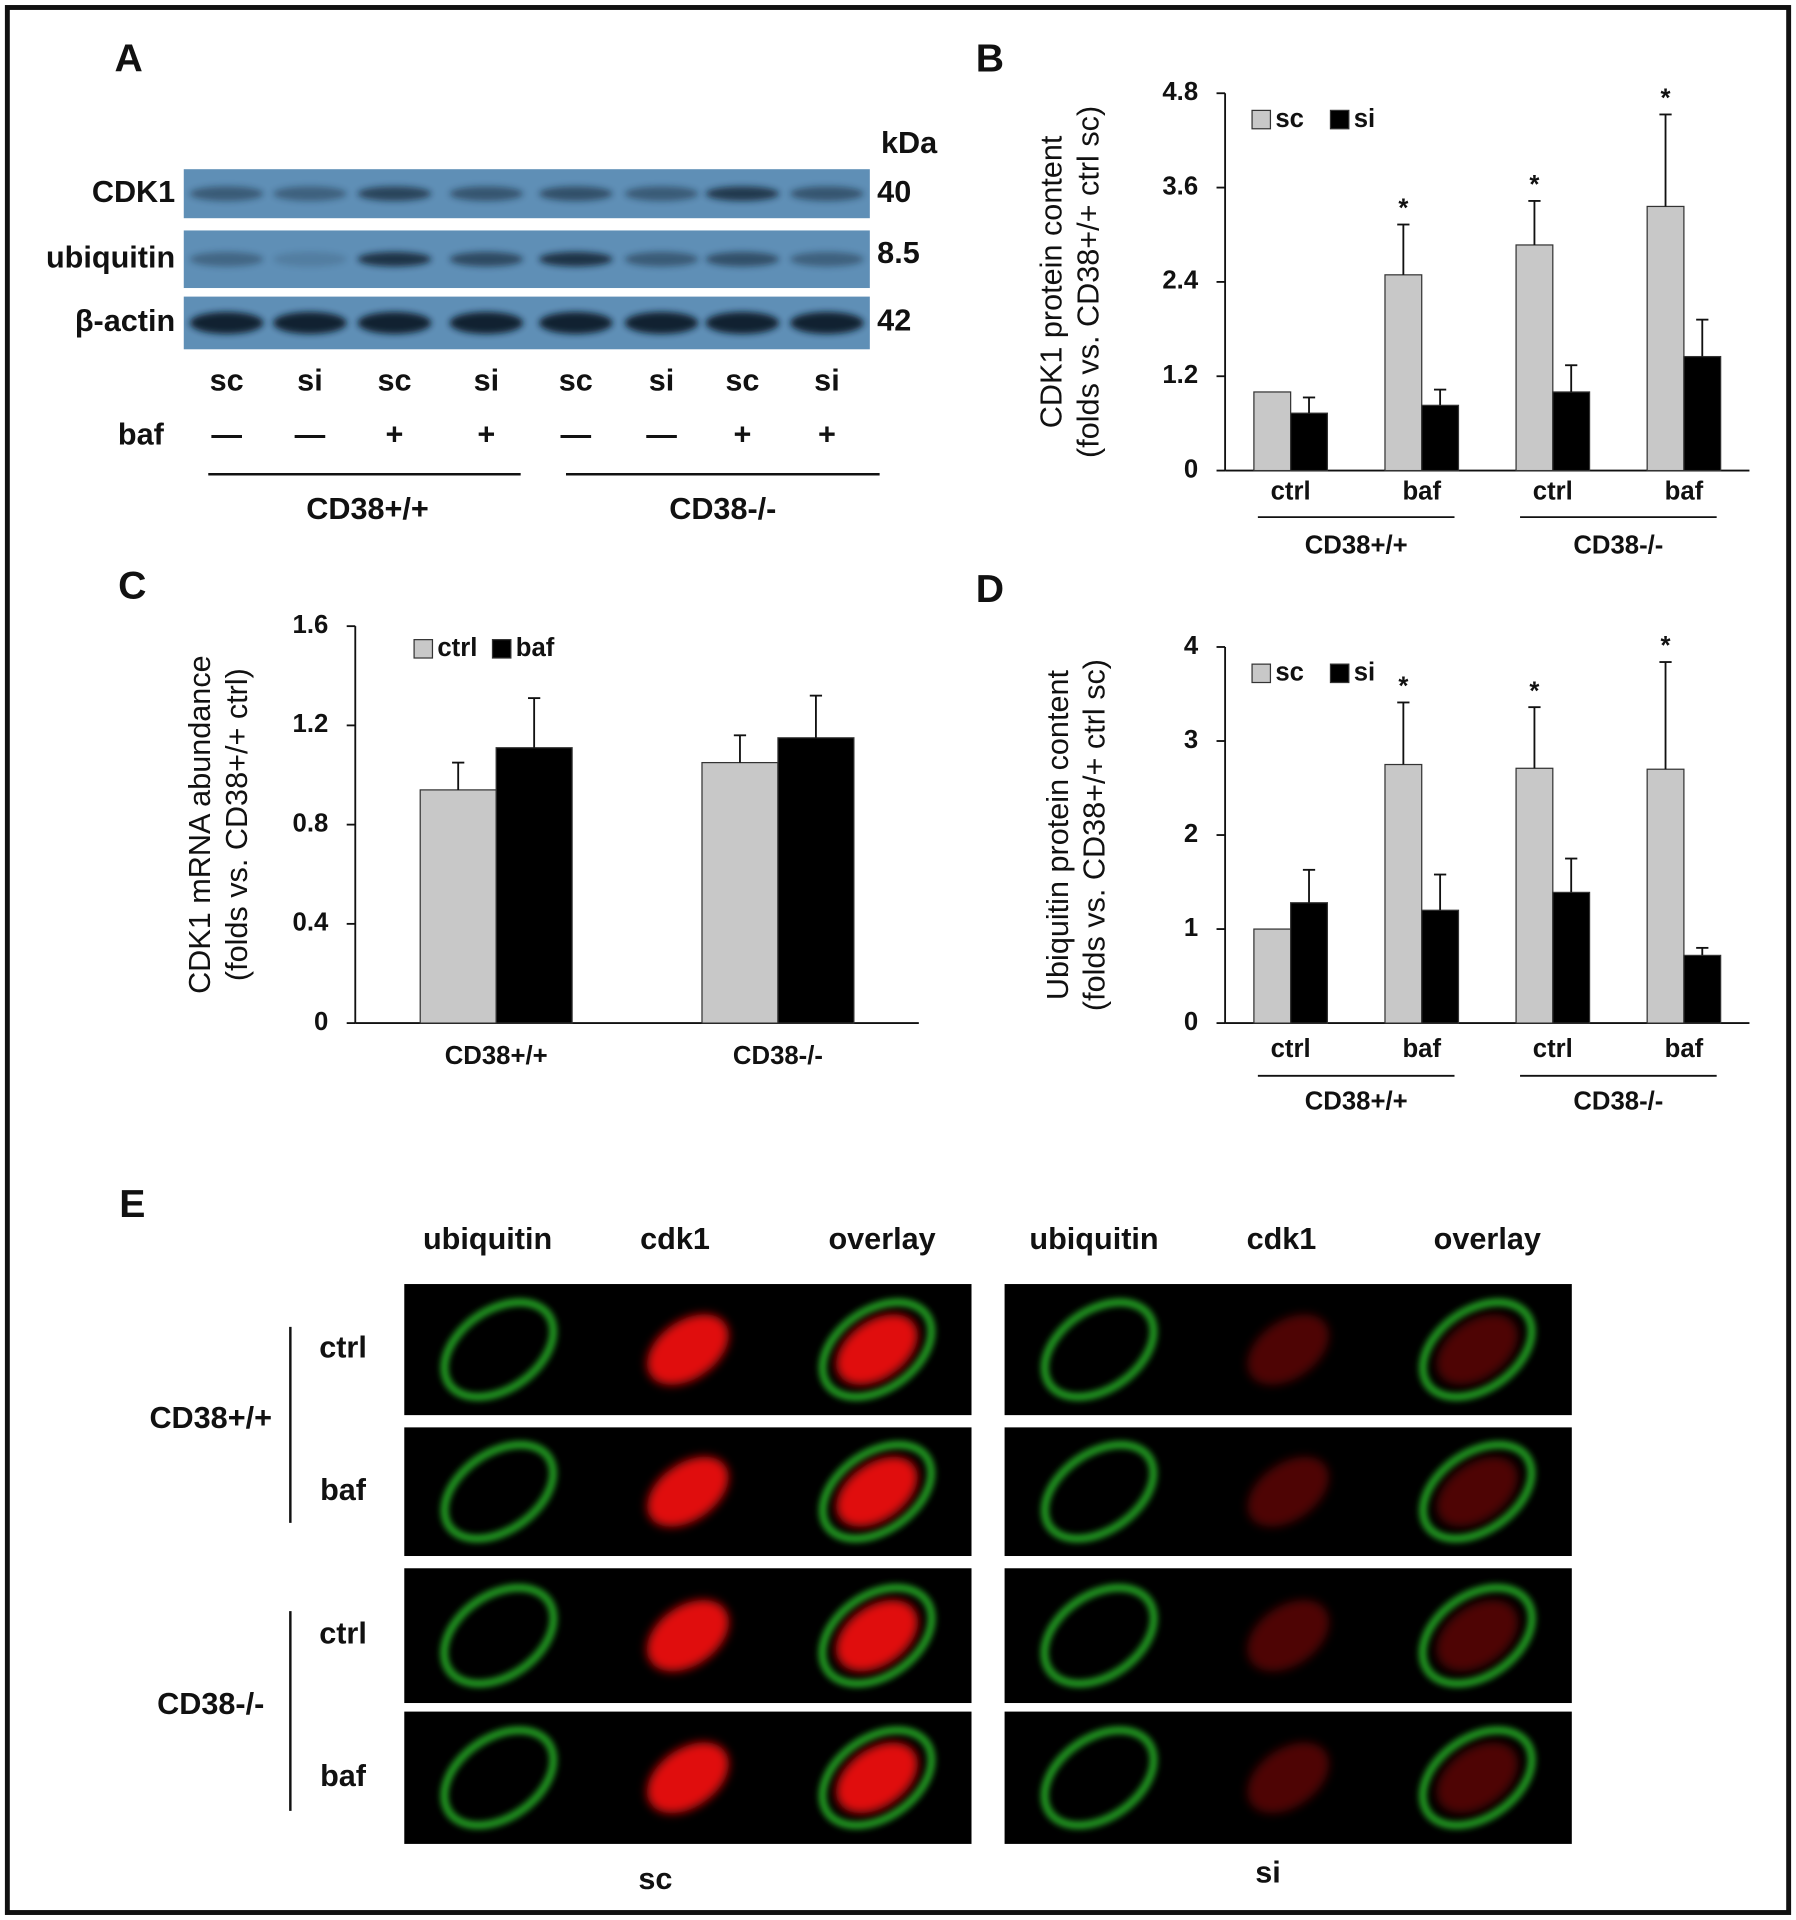 The width and height of the screenshot is (1796, 1920). What do you see at coordinates (132, 586) in the screenshot?
I see `panel-label: C` at bounding box center [132, 586].